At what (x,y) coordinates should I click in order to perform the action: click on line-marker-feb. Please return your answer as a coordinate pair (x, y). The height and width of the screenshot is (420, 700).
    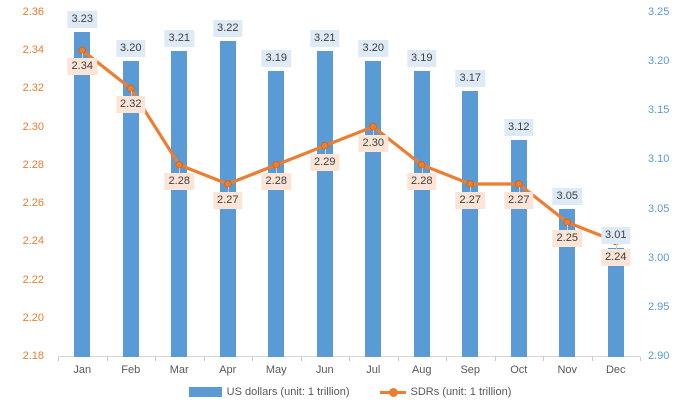
    Looking at the image, I should click on (130, 88).